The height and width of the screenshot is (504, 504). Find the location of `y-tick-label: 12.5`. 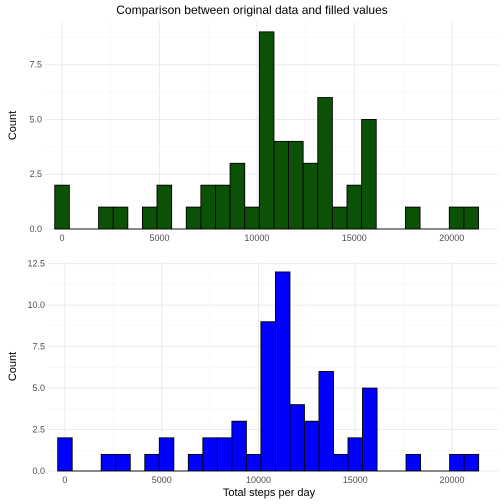

y-tick-label: 12.5 is located at coordinates (36, 264).